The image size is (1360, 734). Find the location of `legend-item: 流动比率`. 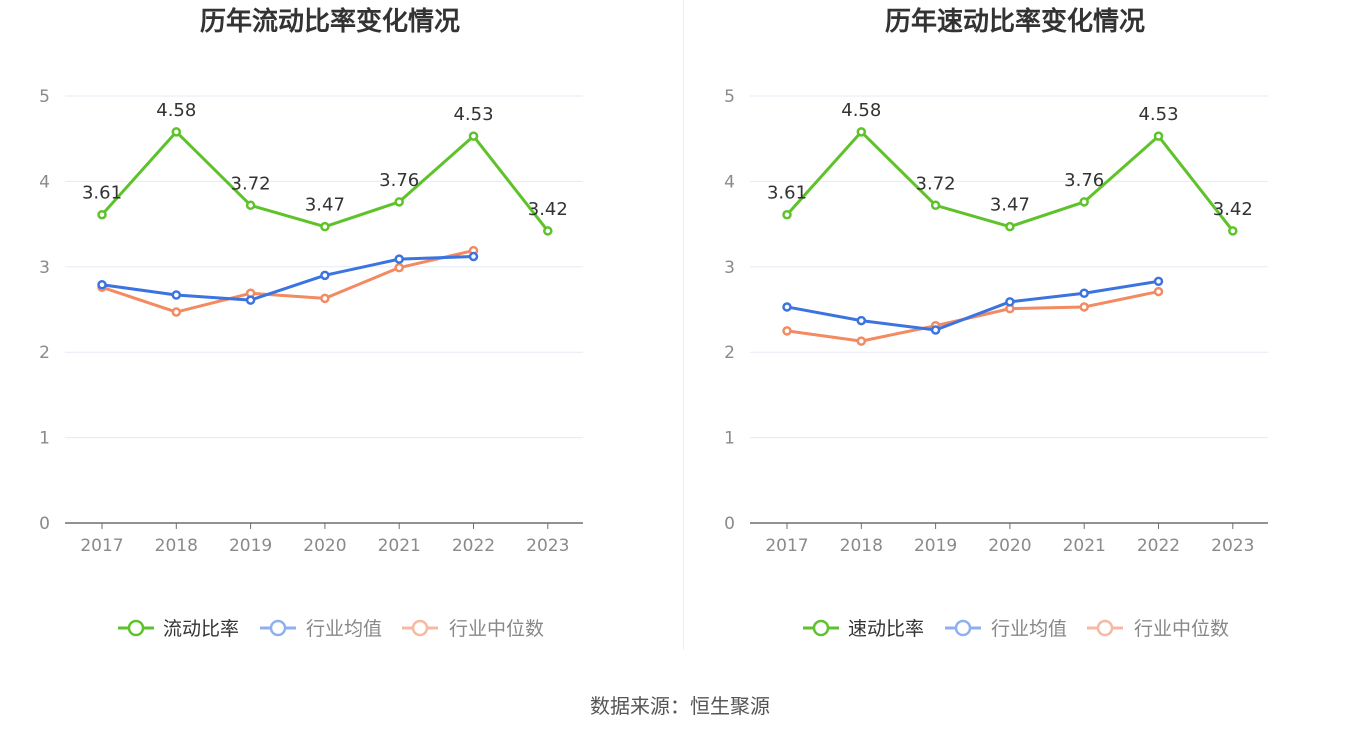

legend-item: 流动比率 is located at coordinates (178, 629).